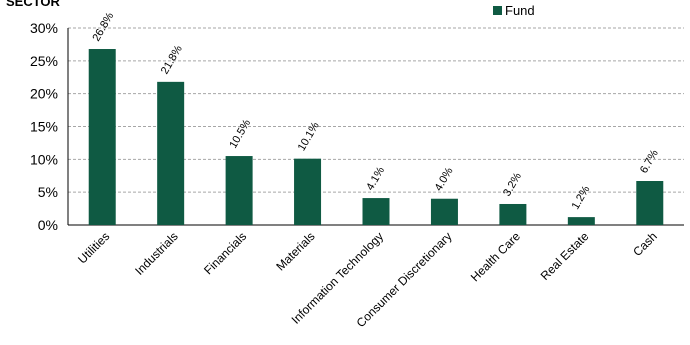 This screenshot has height=345, width=690. Describe the element at coordinates (48, 225) in the screenshot. I see `y-tick-label: 0%` at that location.